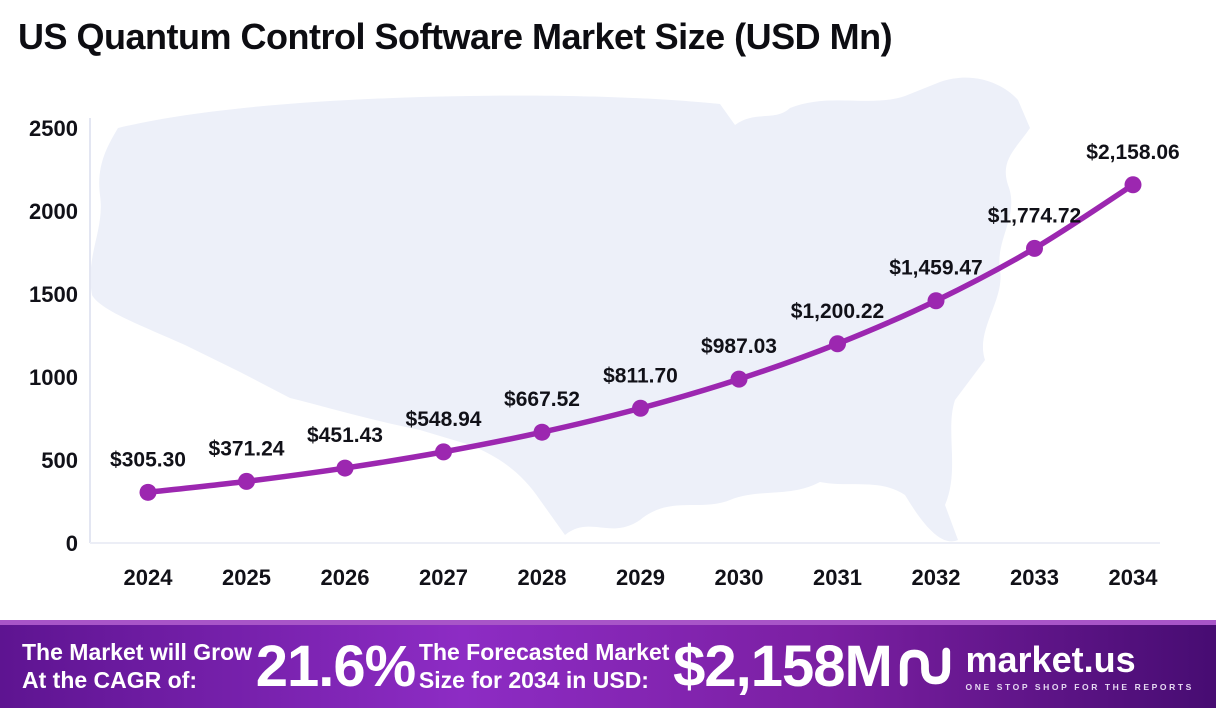  I want to click on forecast-value: $2,158M, so click(783, 666).